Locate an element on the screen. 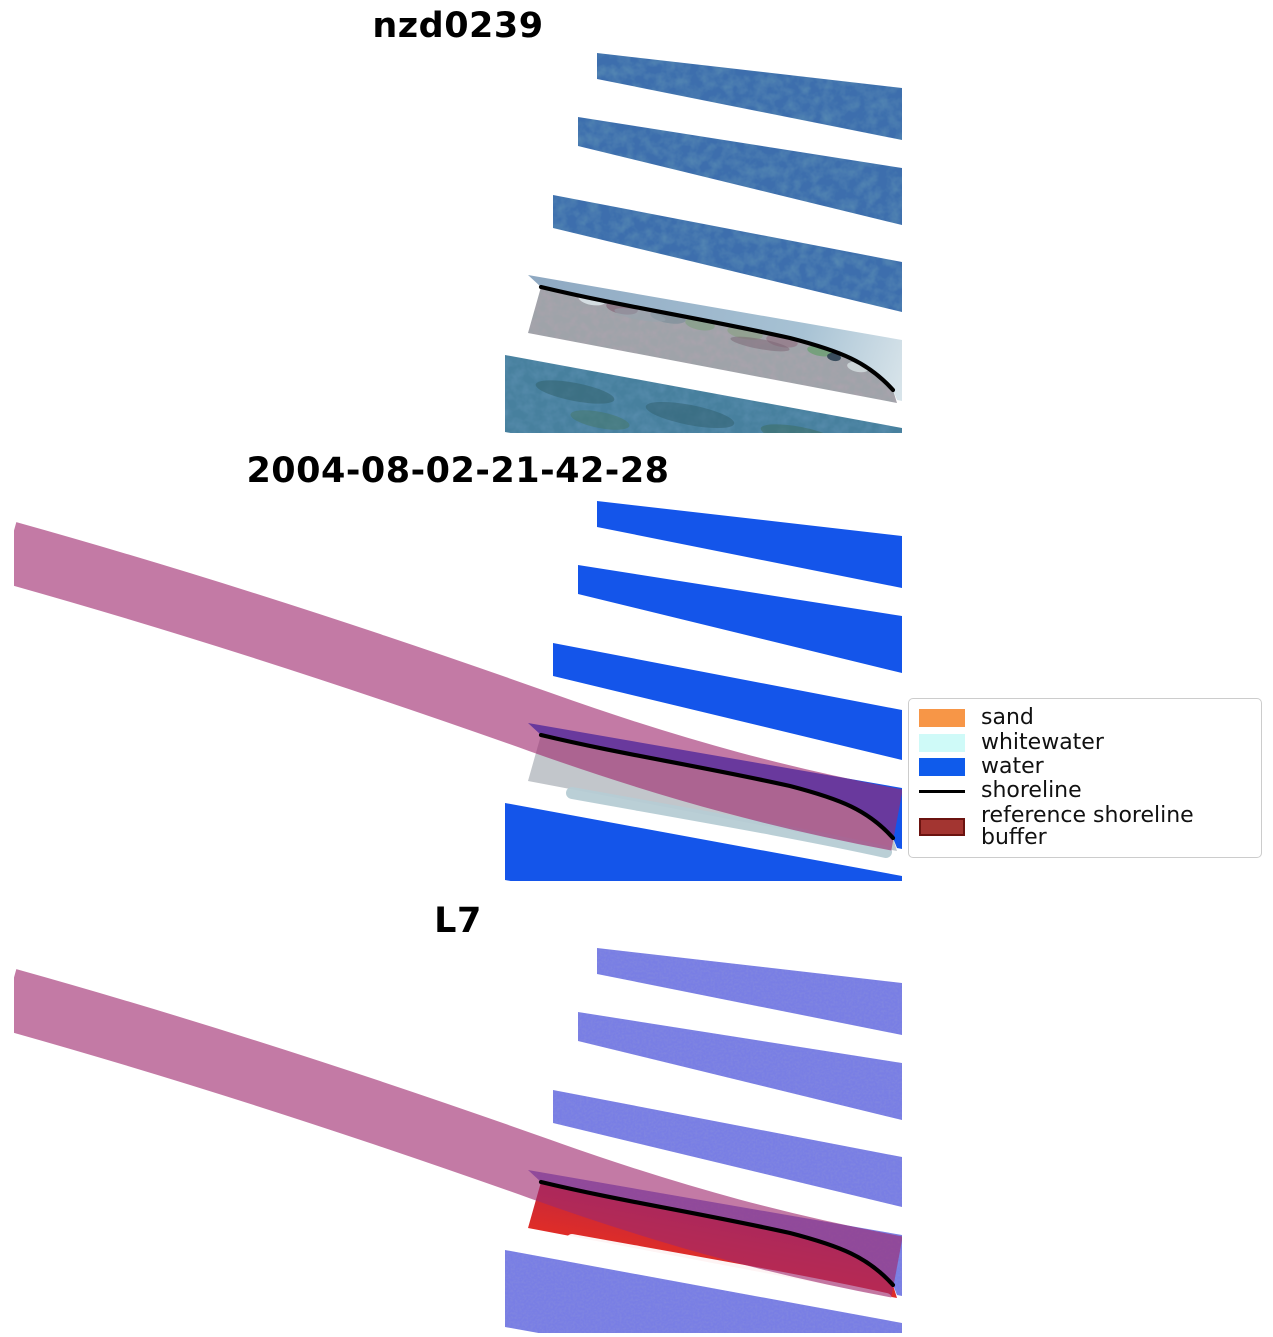 This screenshot has height=1337, width=1273. legend-label: reference shoreline buffer is located at coordinates (1087, 826).